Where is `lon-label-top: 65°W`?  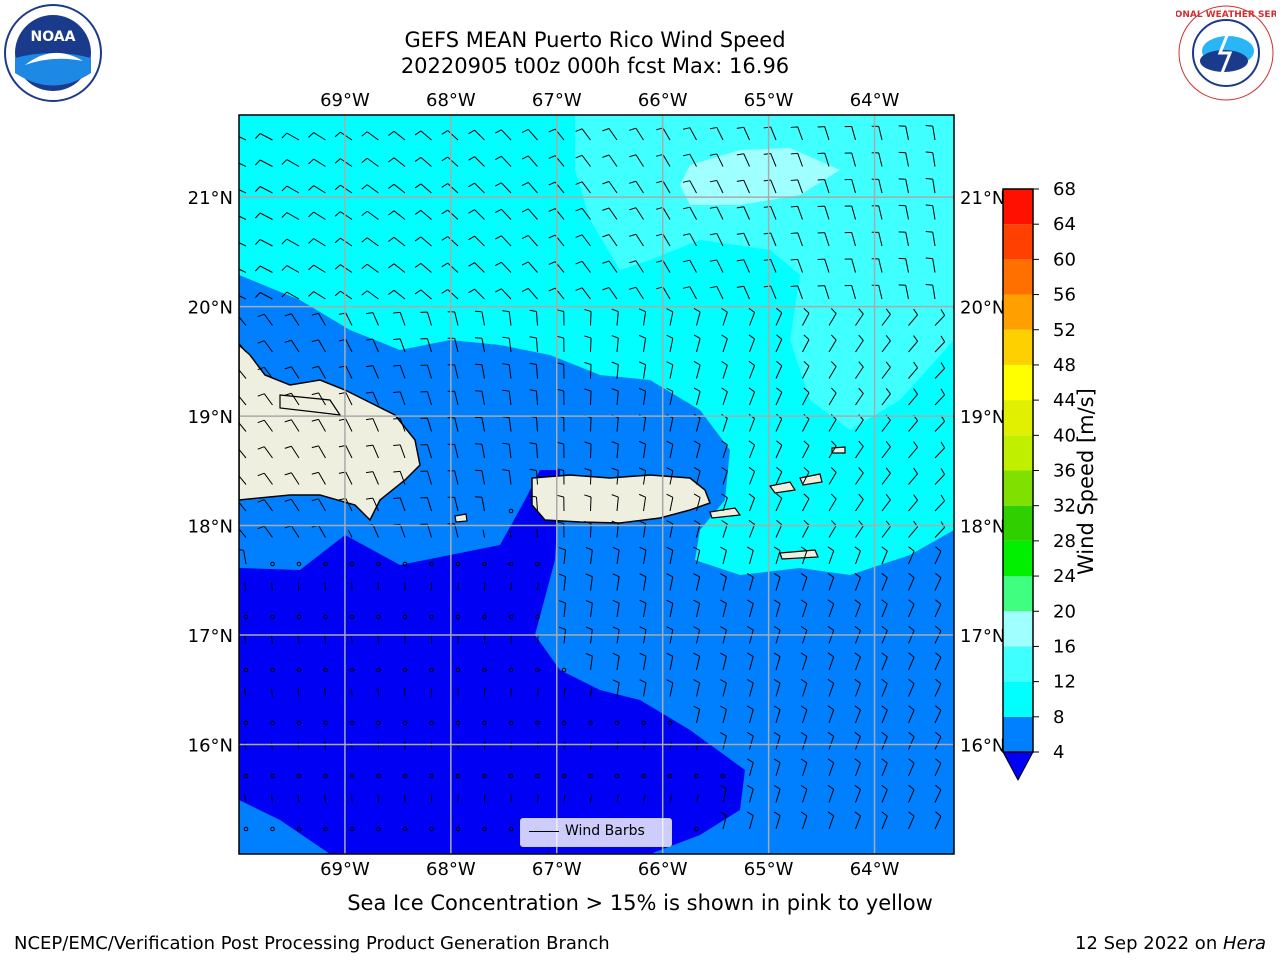
lon-label-top: 65°W is located at coordinates (769, 100).